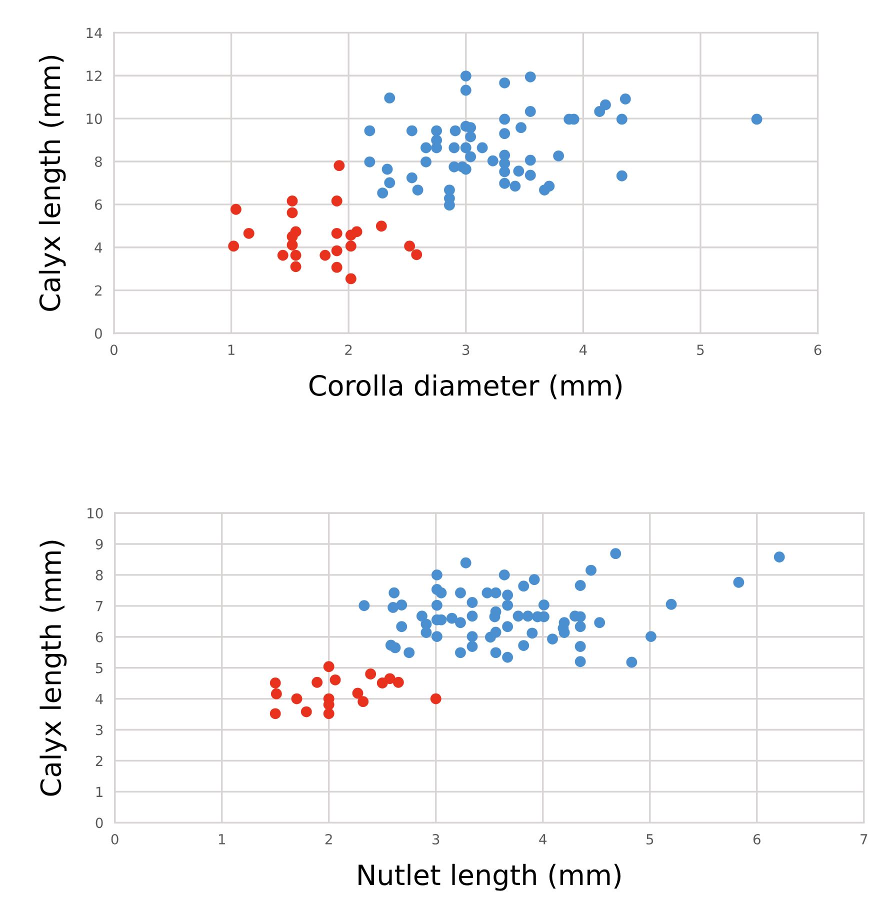 This screenshot has width=870, height=908. What do you see at coordinates (864, 839) in the screenshot?
I see `x-tick-label: 7` at bounding box center [864, 839].